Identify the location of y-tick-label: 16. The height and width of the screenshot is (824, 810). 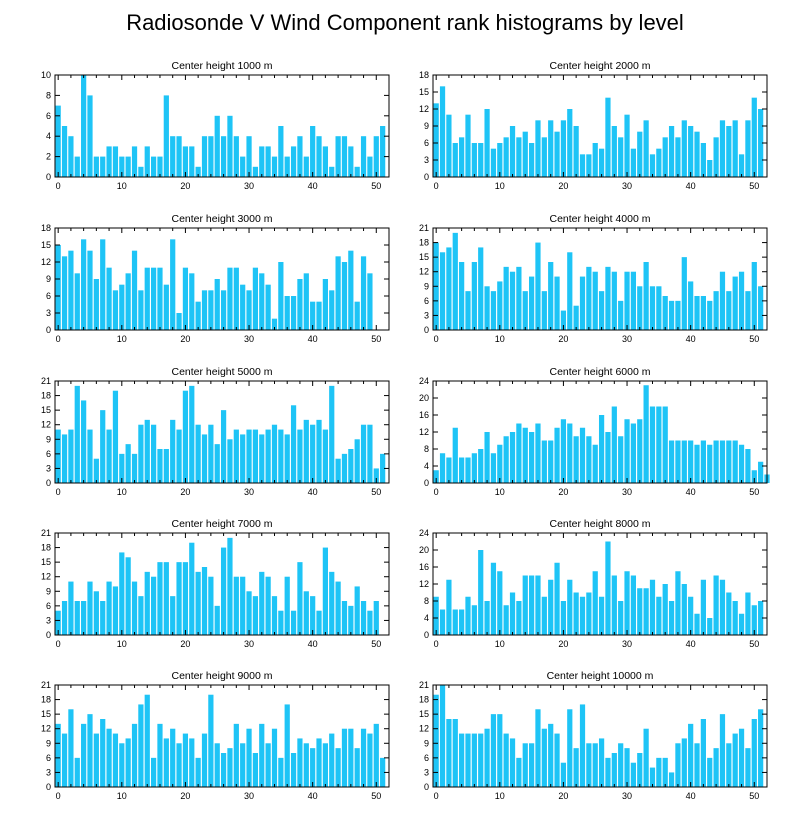
(424, 567).